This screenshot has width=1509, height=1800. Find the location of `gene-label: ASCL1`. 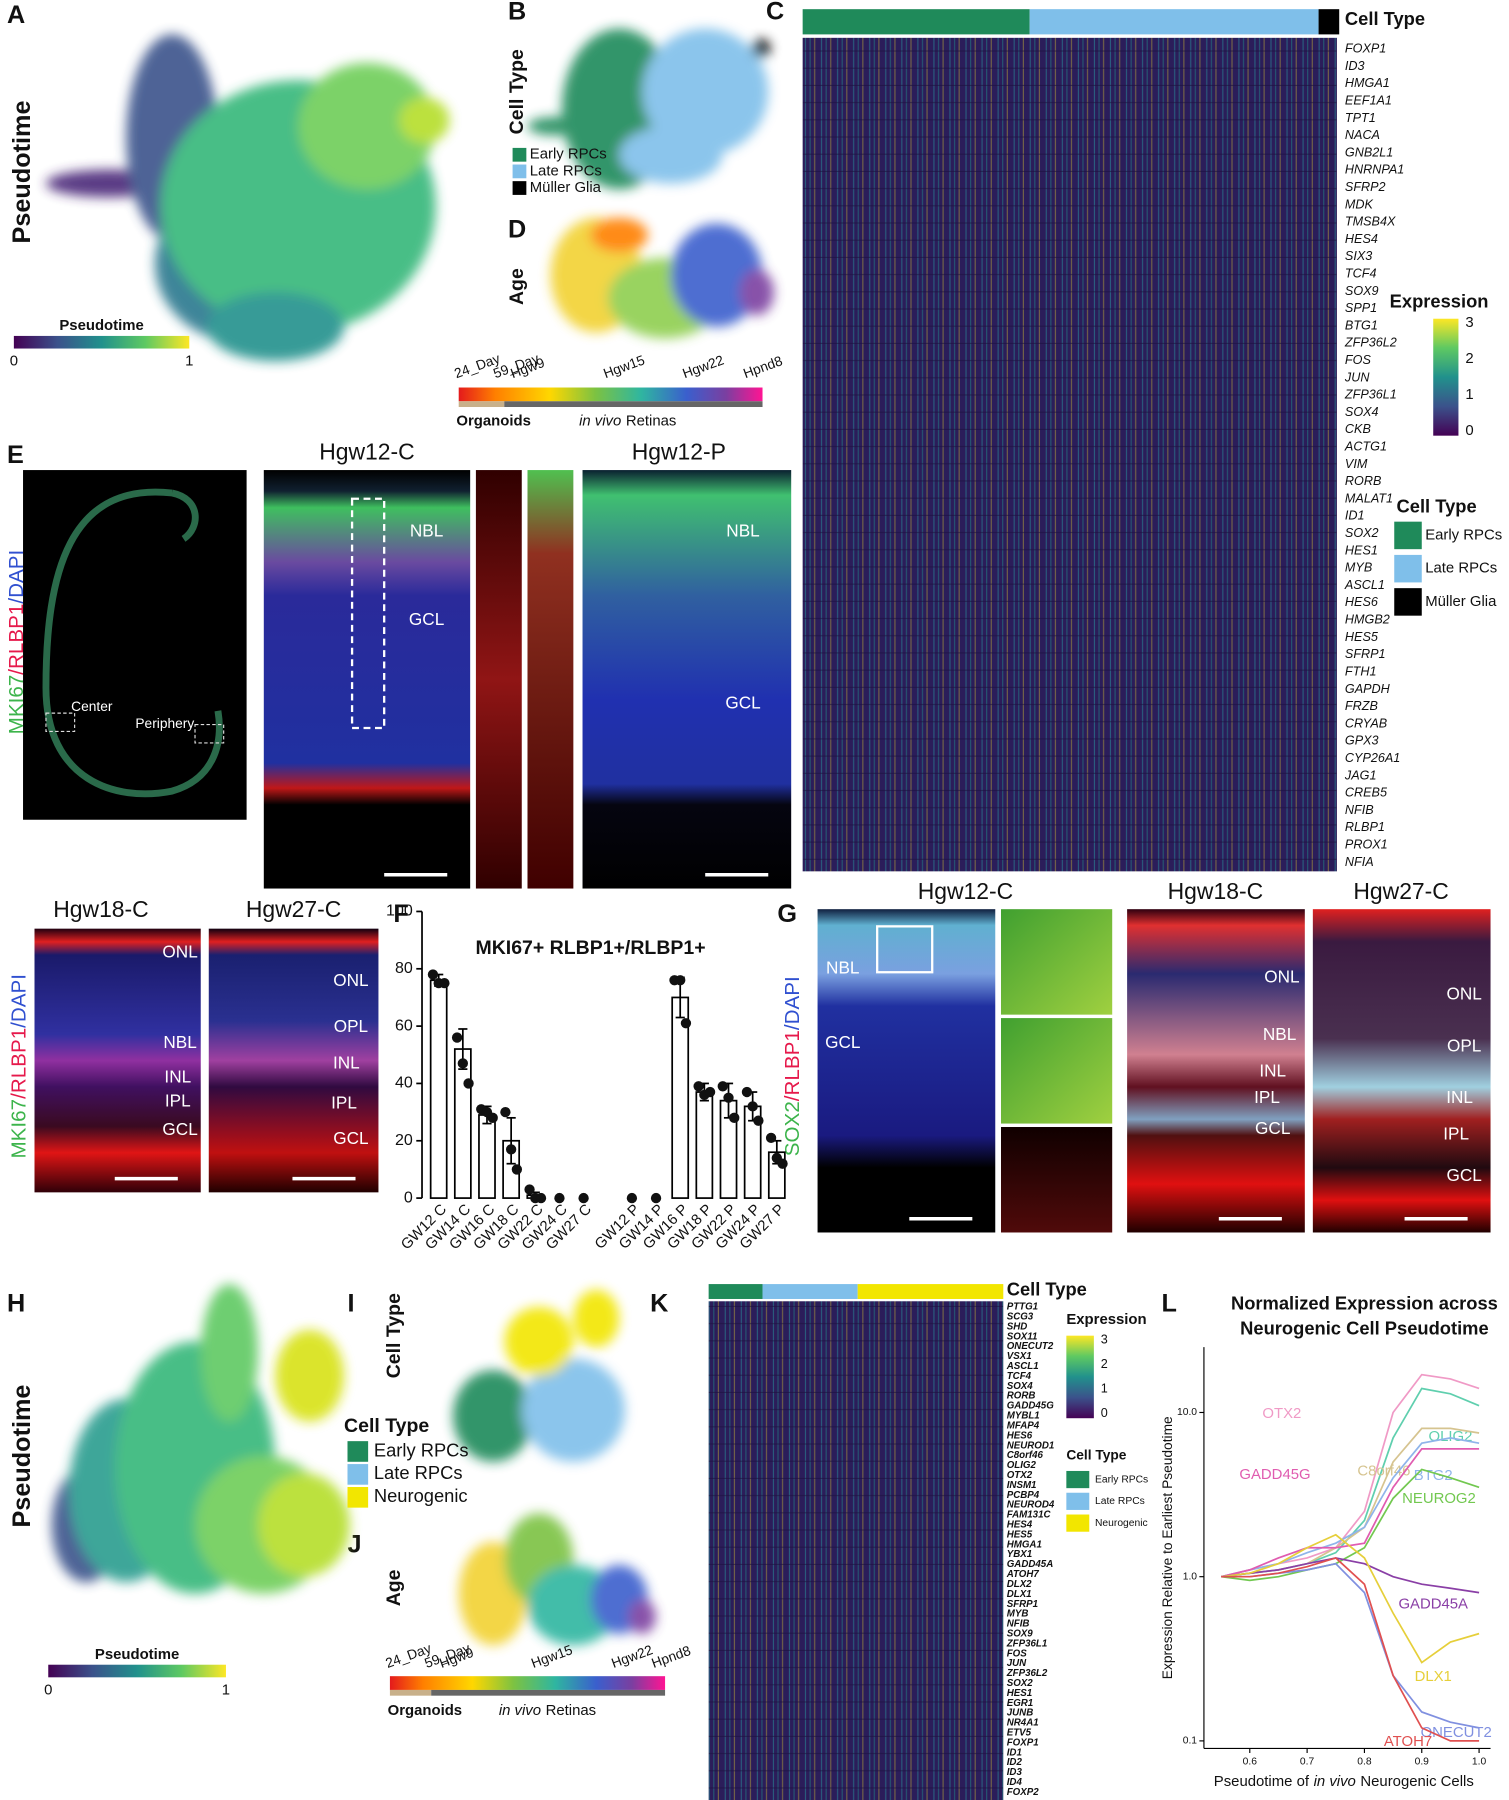

gene-label: ASCL1 is located at coordinates (1022, 1366).